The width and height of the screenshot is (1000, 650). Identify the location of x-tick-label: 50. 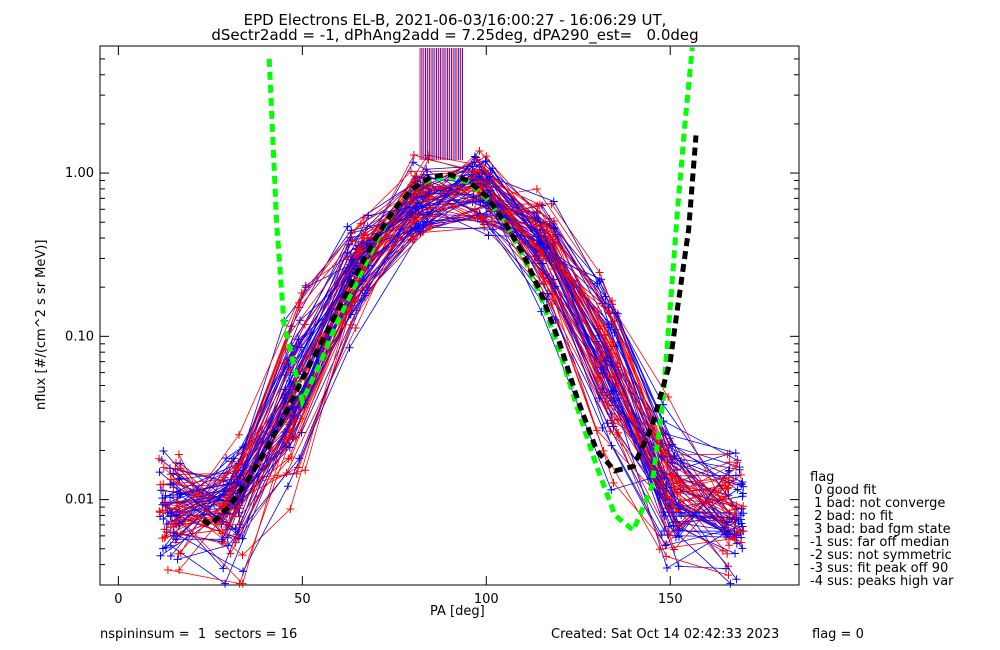
(302, 599).